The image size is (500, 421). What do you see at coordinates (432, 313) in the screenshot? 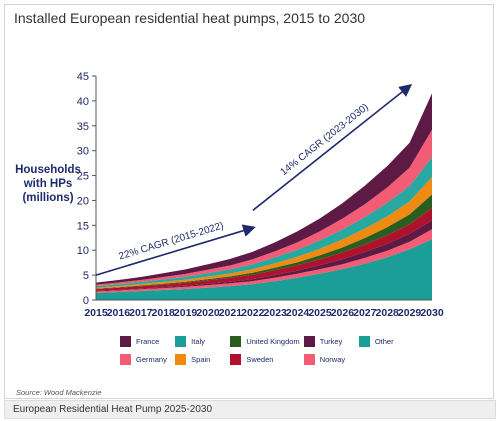
I see `x-tick-label: 2030` at bounding box center [432, 313].